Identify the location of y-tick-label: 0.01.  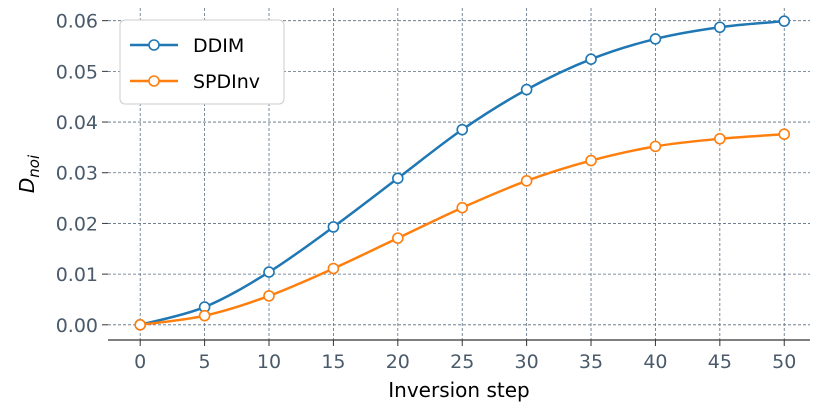
(77, 275).